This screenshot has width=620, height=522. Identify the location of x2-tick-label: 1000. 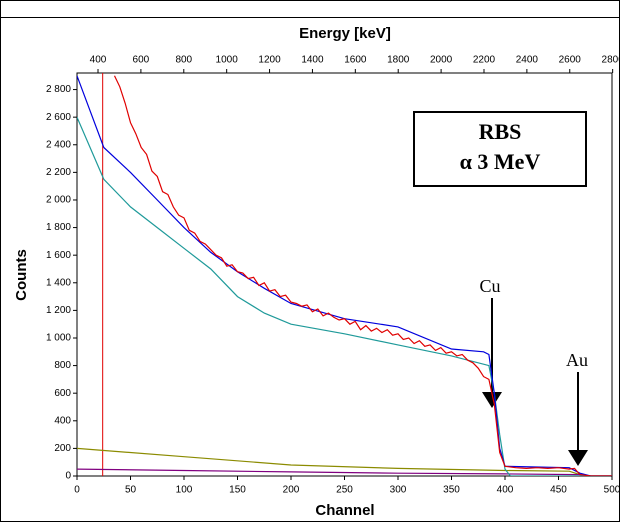
(227, 60).